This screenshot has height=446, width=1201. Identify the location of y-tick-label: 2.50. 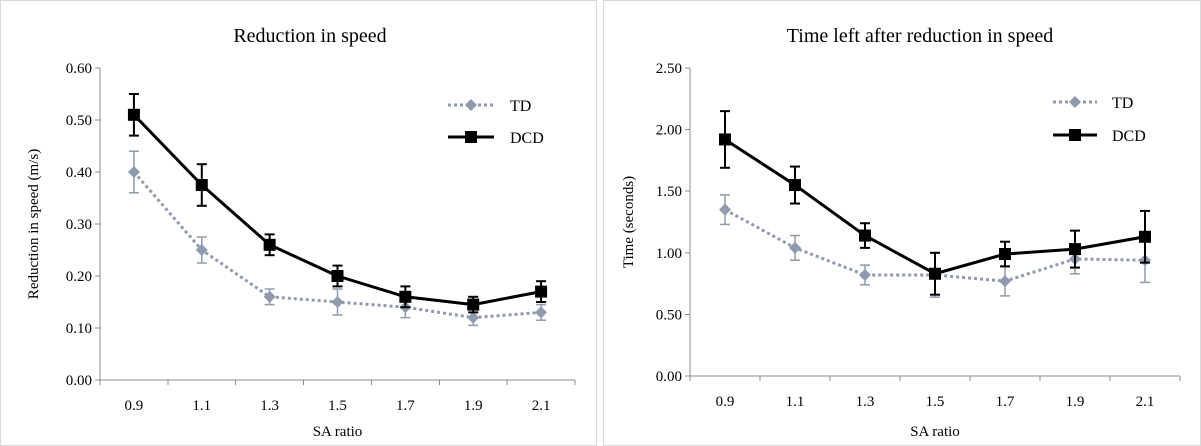
(669, 69).